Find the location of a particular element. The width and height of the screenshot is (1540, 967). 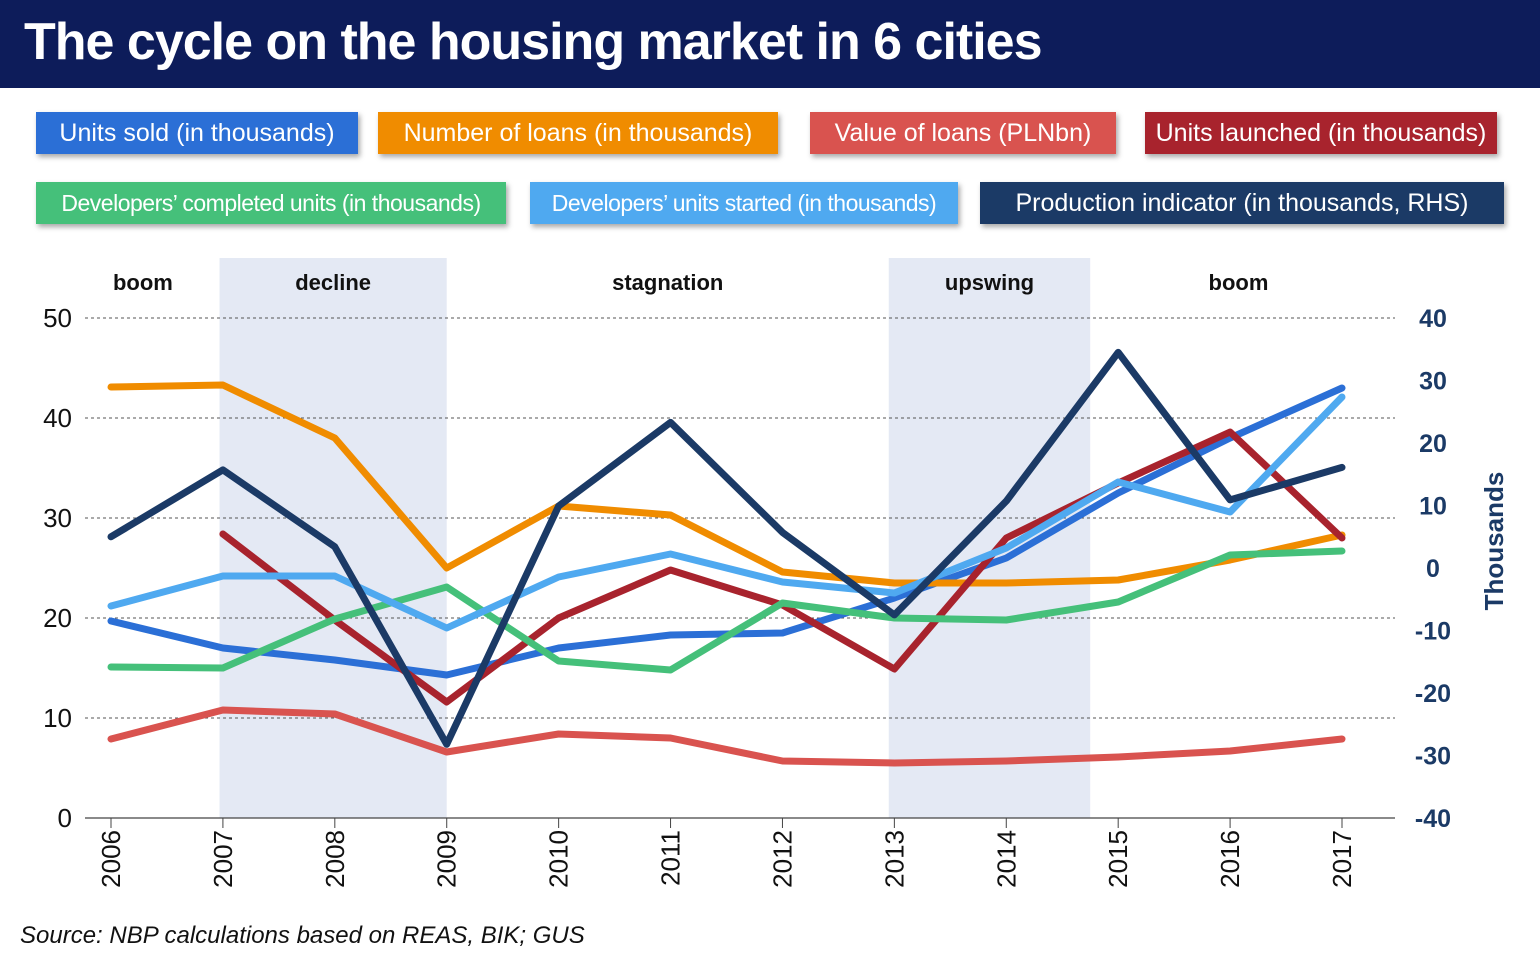

y2-tick-label-7: 30 is located at coordinates (1433, 382).